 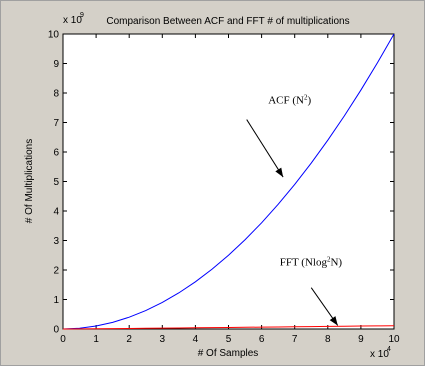 I want to click on x-exponent-base: x 10, so click(x=379, y=354).